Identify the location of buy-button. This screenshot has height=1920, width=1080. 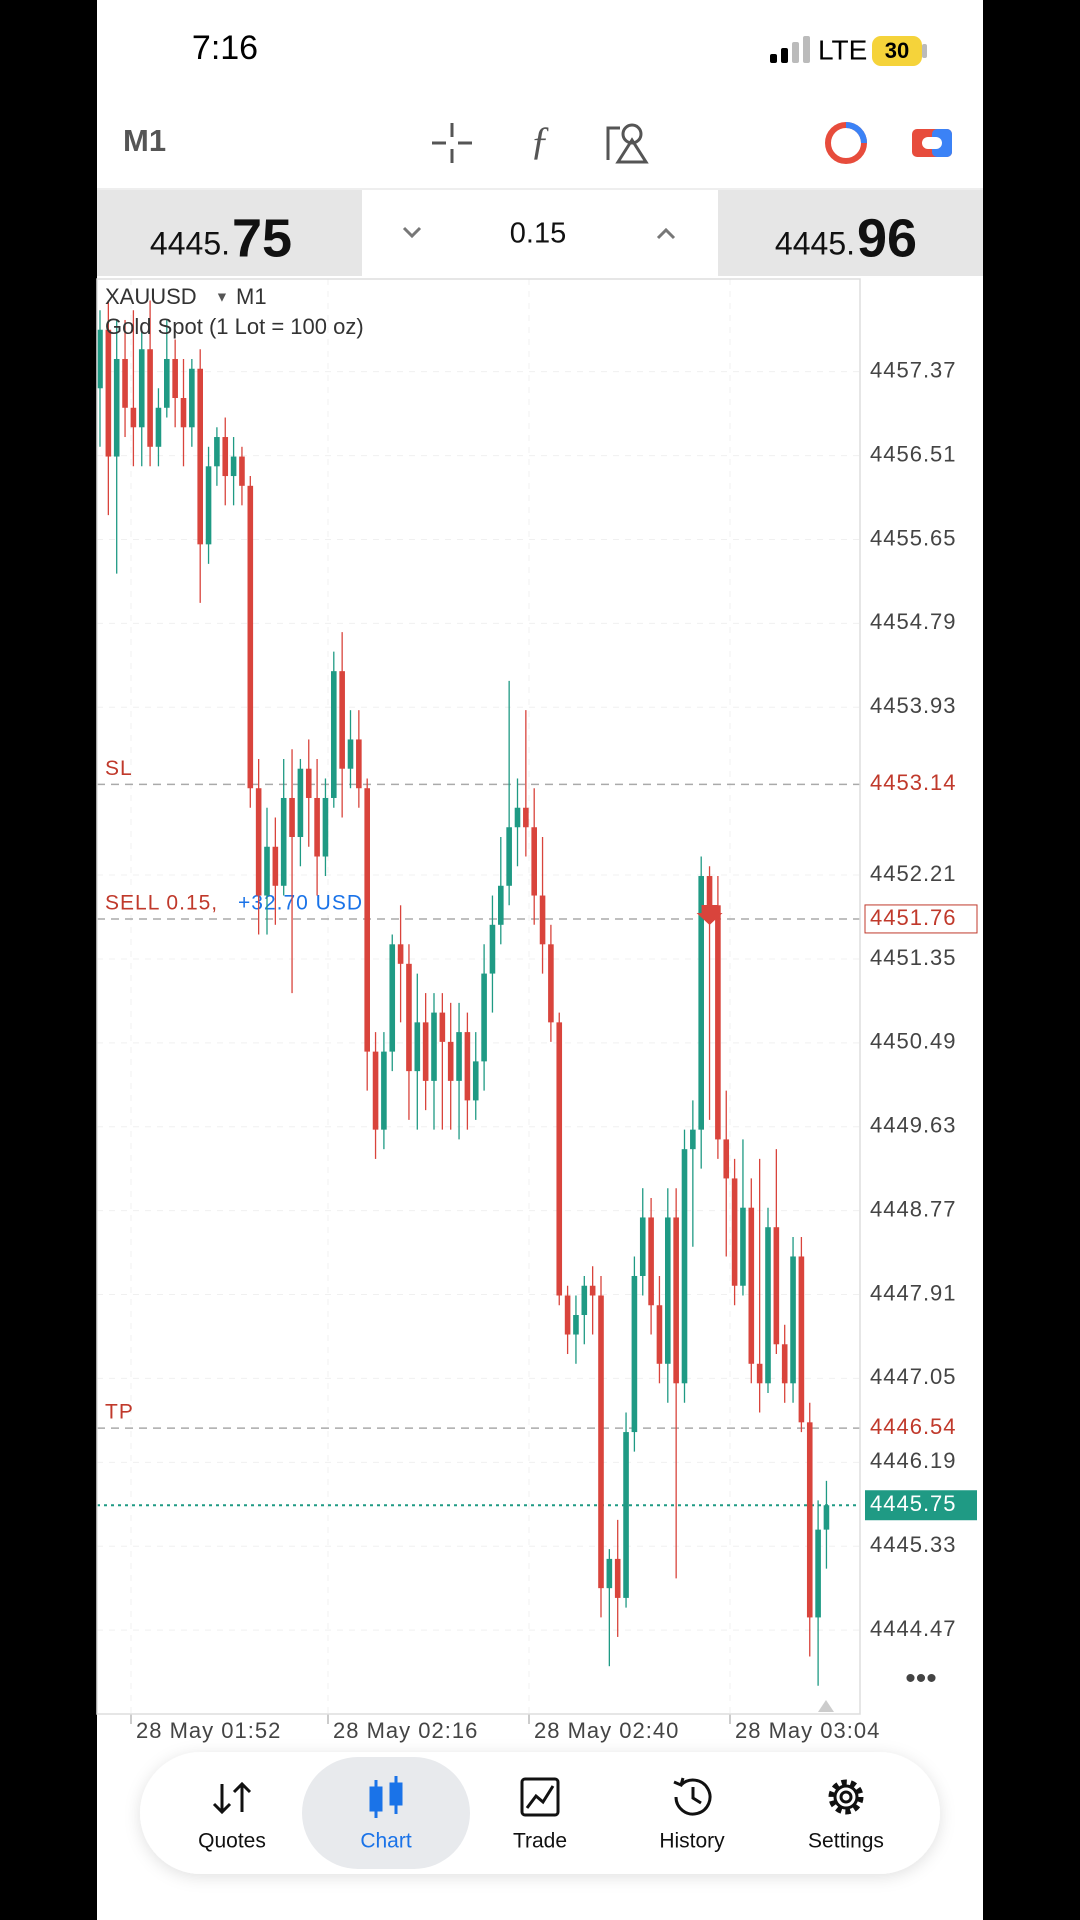
(850, 233).